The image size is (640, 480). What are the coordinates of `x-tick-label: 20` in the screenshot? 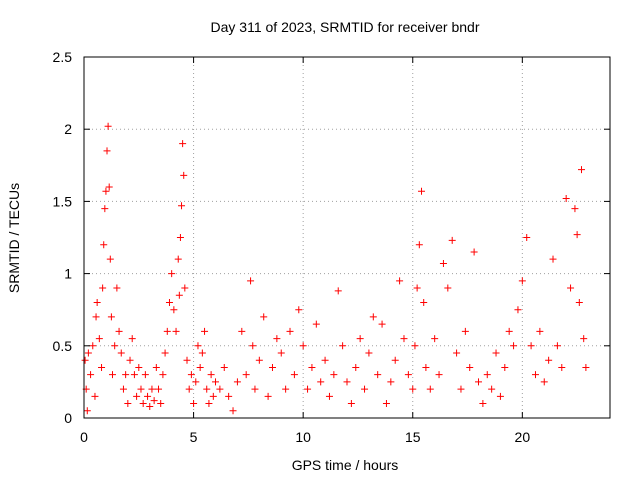 It's located at (523, 437).